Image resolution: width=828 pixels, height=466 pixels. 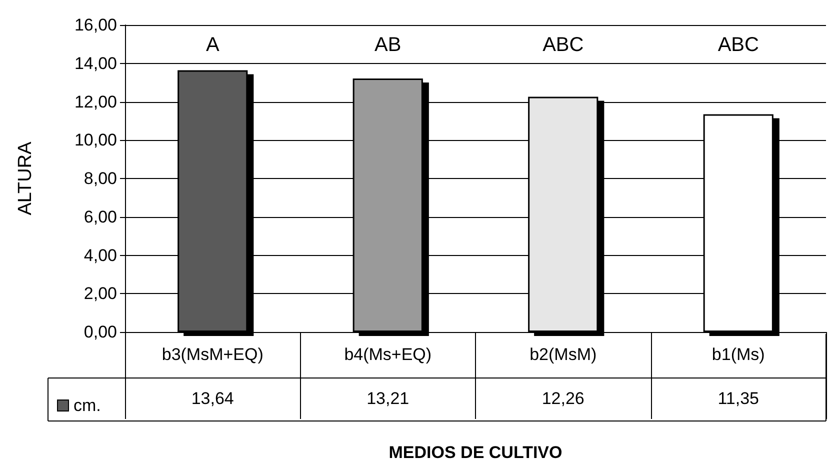 What do you see at coordinates (388, 354) in the screenshot?
I see `x-tick-label: b4(Ms+EQ)` at bounding box center [388, 354].